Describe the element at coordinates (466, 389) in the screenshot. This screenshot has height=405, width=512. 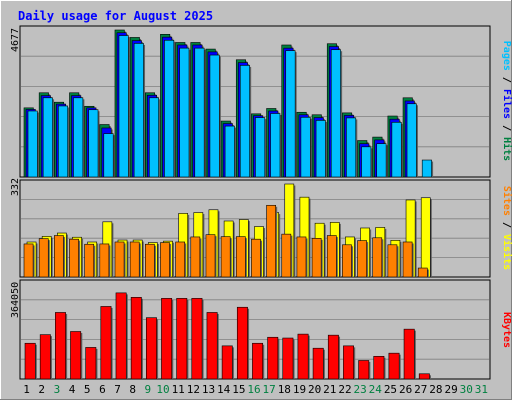
I see `x-tick-label: 30` at that location.